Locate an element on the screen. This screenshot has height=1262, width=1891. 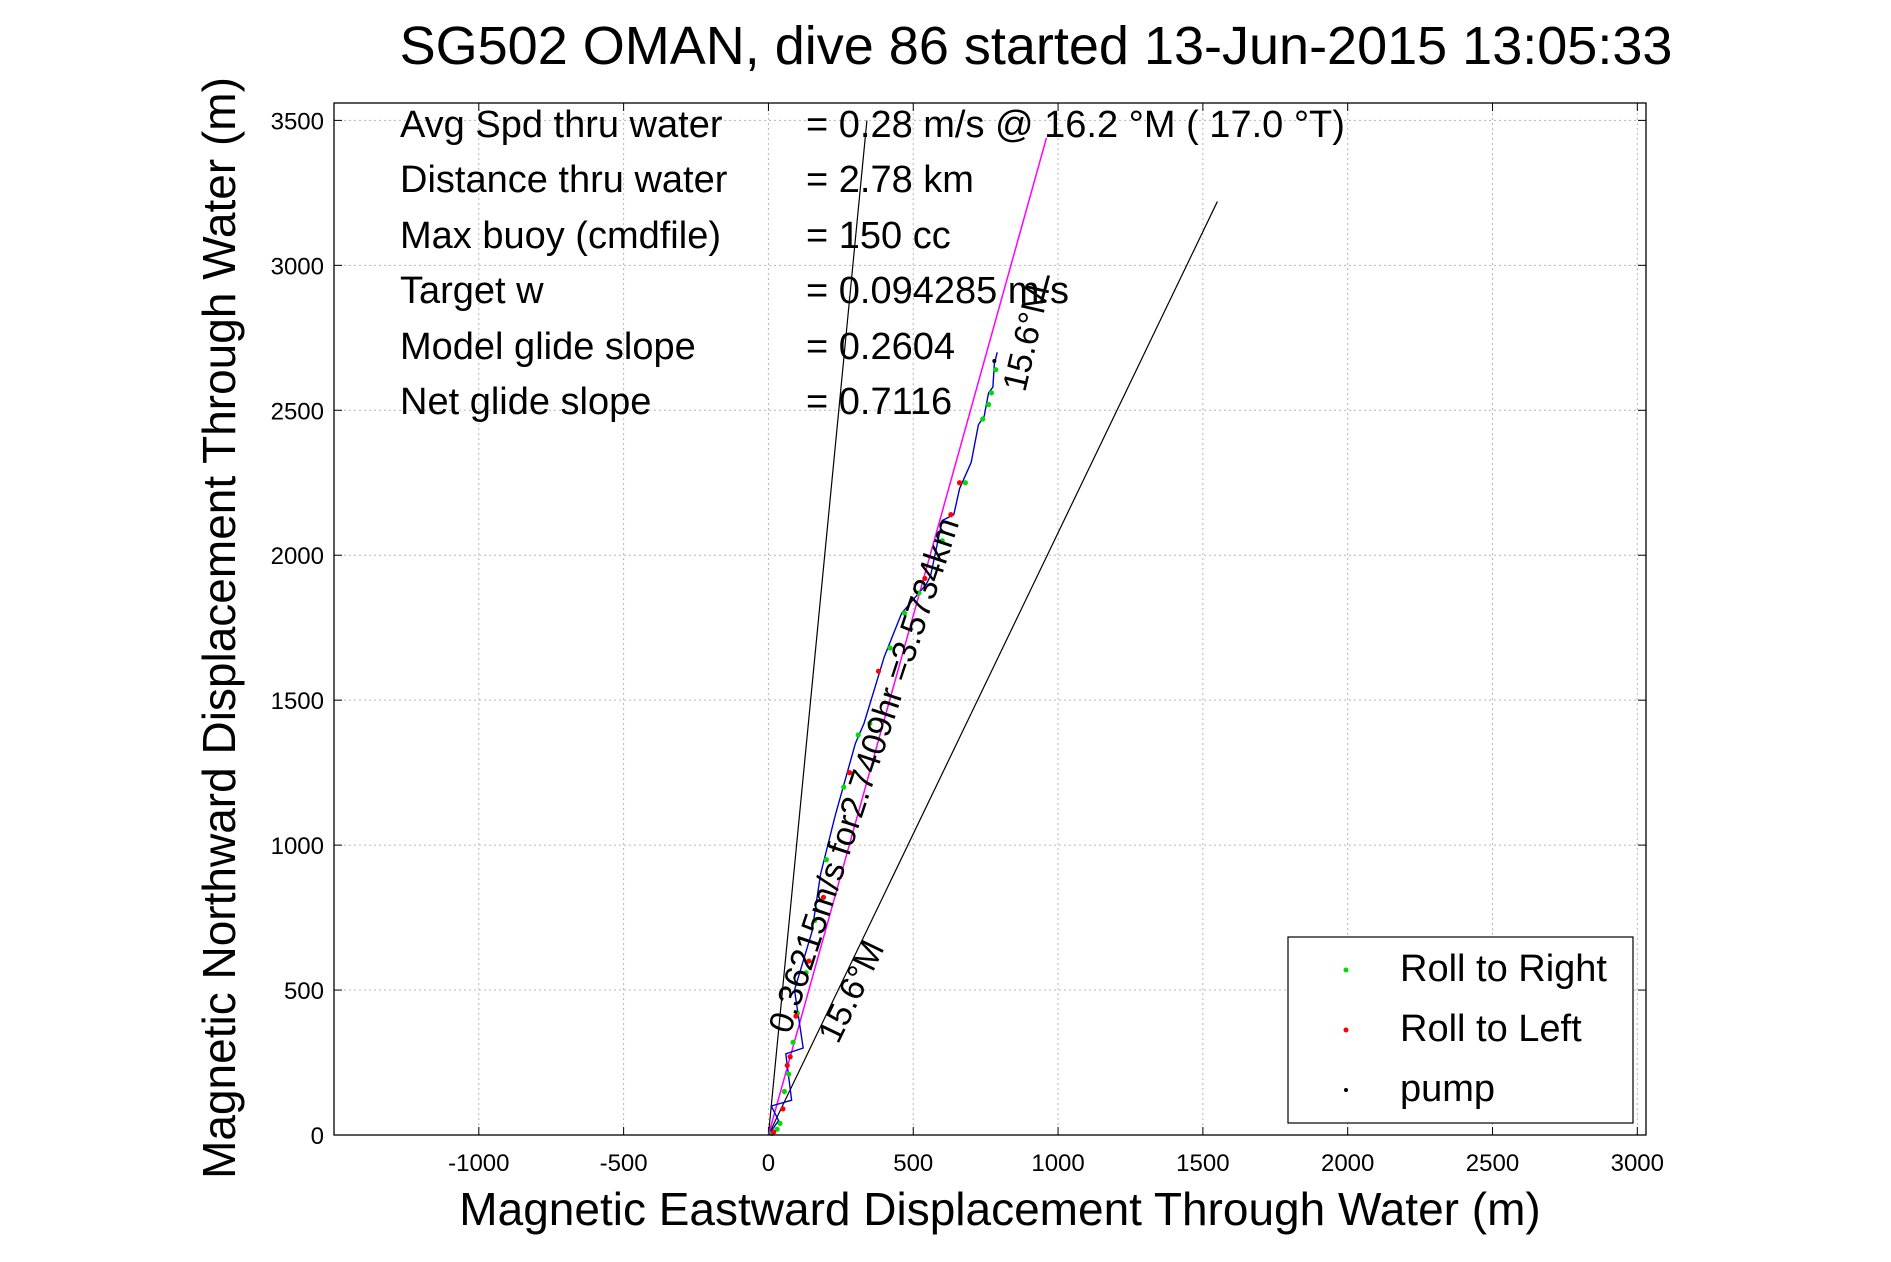
pump-point is located at coordinates (994, 361).